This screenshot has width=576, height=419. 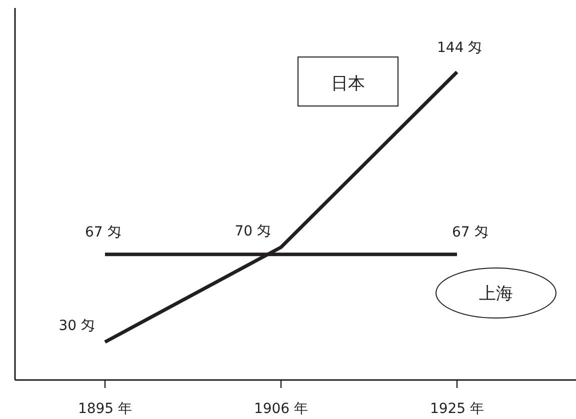 I want to click on x-tick-label: 1906 年, so click(x=281, y=409).